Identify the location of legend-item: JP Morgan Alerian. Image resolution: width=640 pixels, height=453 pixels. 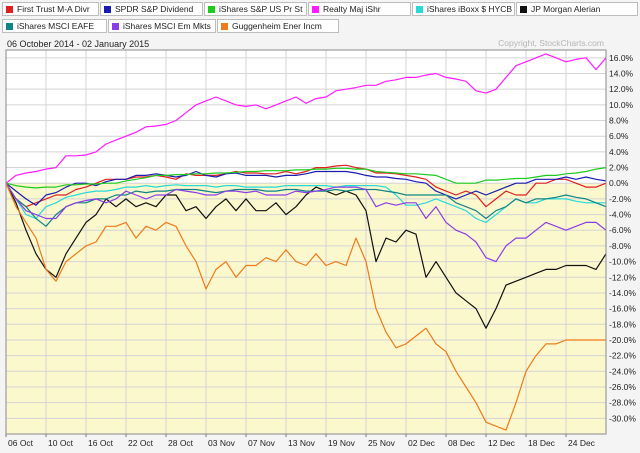
(577, 9).